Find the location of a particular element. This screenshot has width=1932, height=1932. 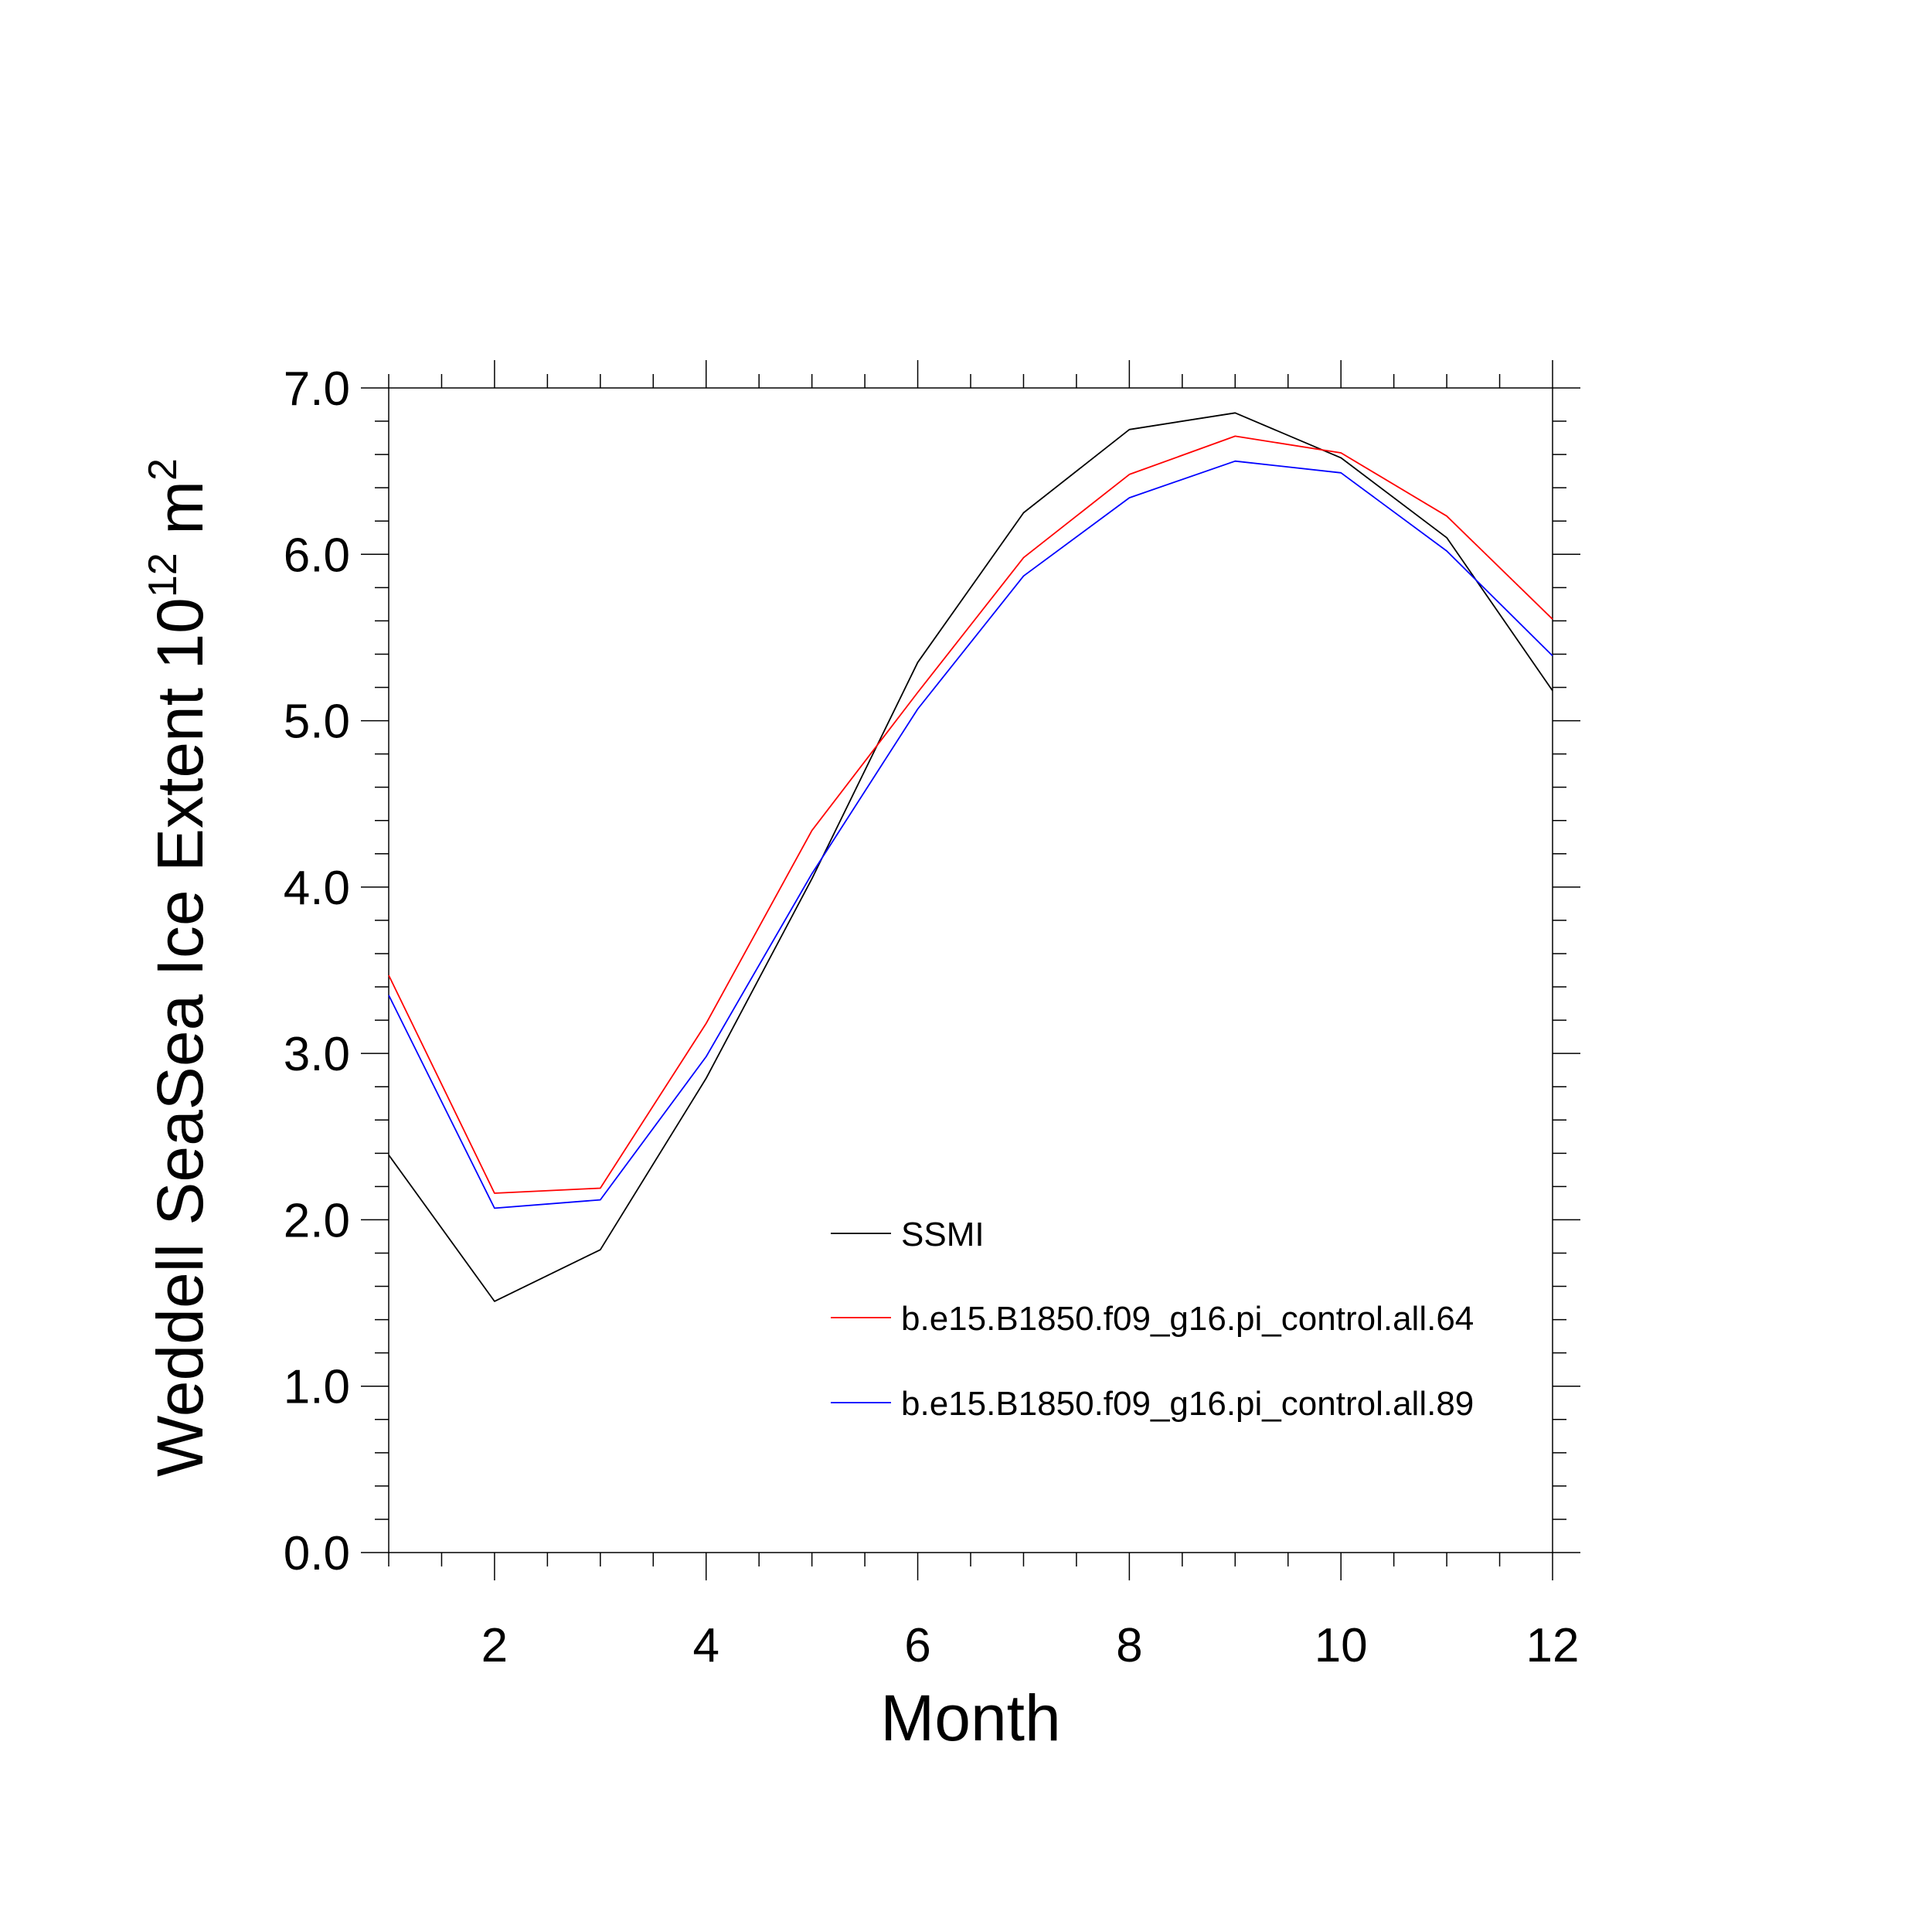

y-axis-title: Weddell SeaSea Ice Extent 1012 m2 is located at coordinates (178, 968).